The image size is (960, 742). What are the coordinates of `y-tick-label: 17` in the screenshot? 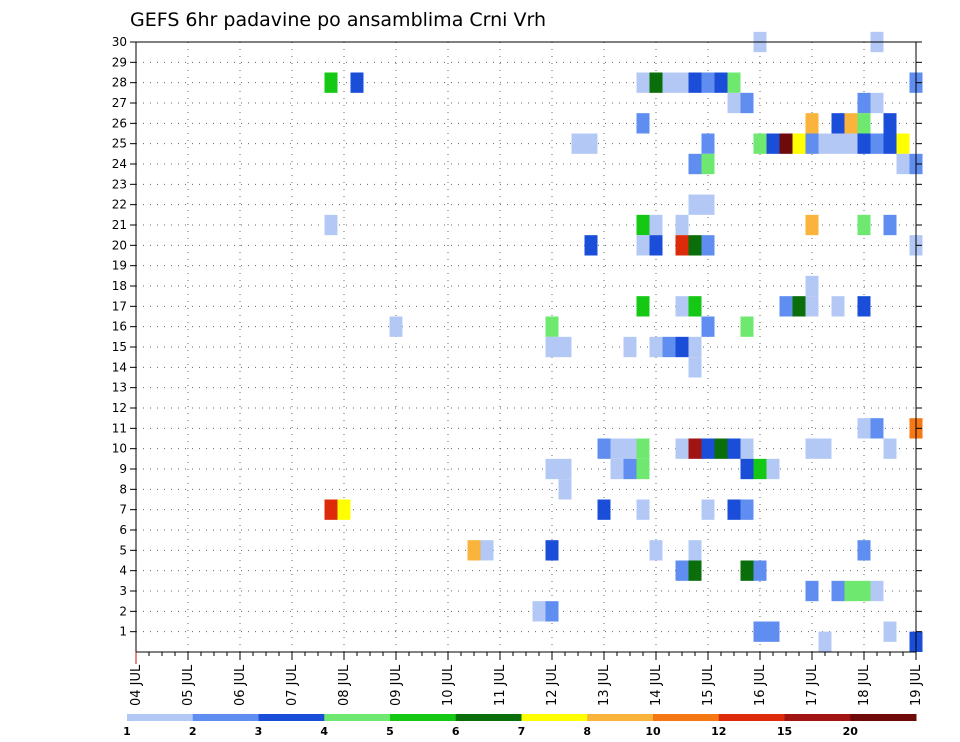 It's located at (119, 306).